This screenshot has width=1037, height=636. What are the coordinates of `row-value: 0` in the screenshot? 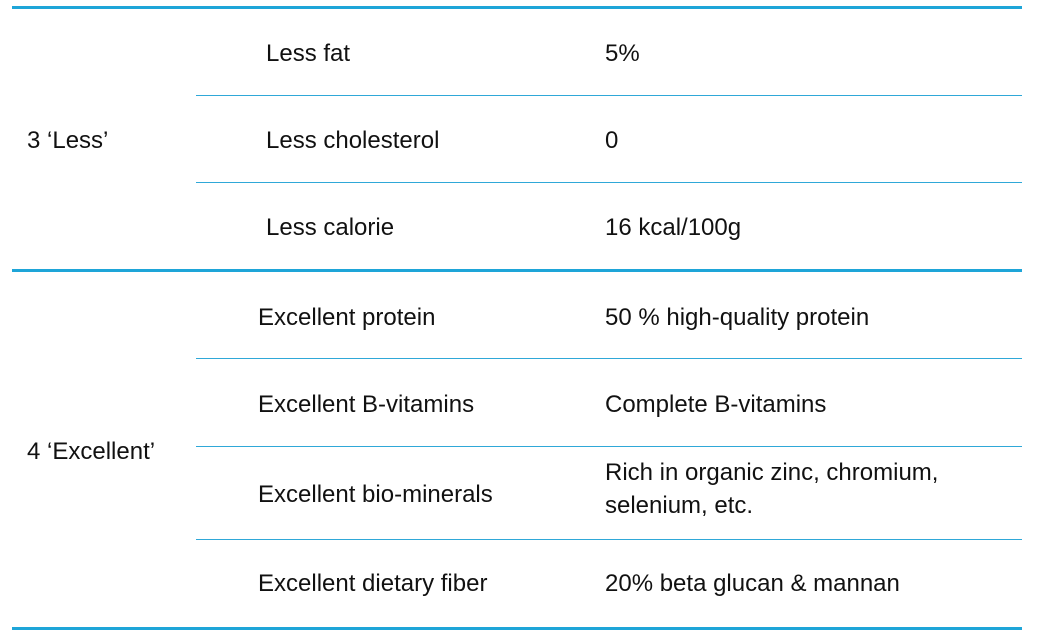 It's located at (612, 140).